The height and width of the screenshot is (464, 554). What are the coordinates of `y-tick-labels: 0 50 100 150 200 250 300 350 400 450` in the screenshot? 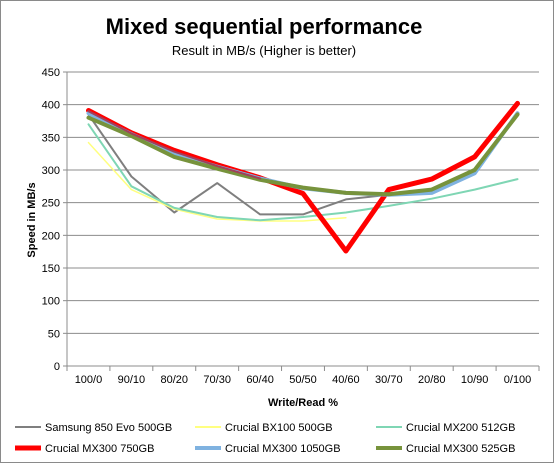 It's located at (51, 220).